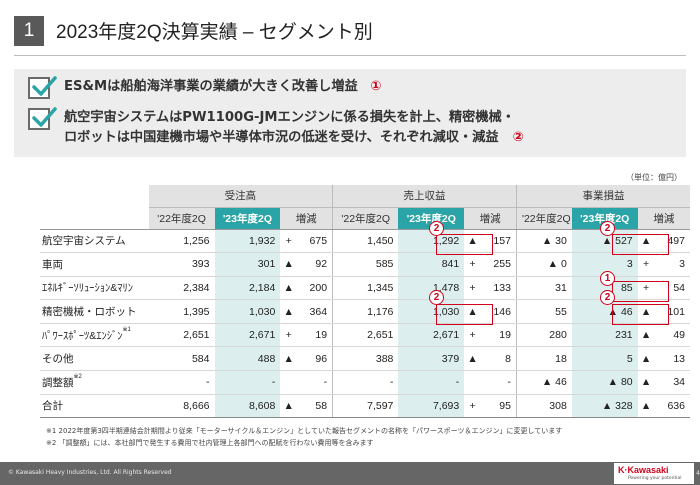 The height and width of the screenshot is (485, 700). What do you see at coordinates (247, 311) in the screenshot?
I see `value-cell: 1,030` at bounding box center [247, 311].